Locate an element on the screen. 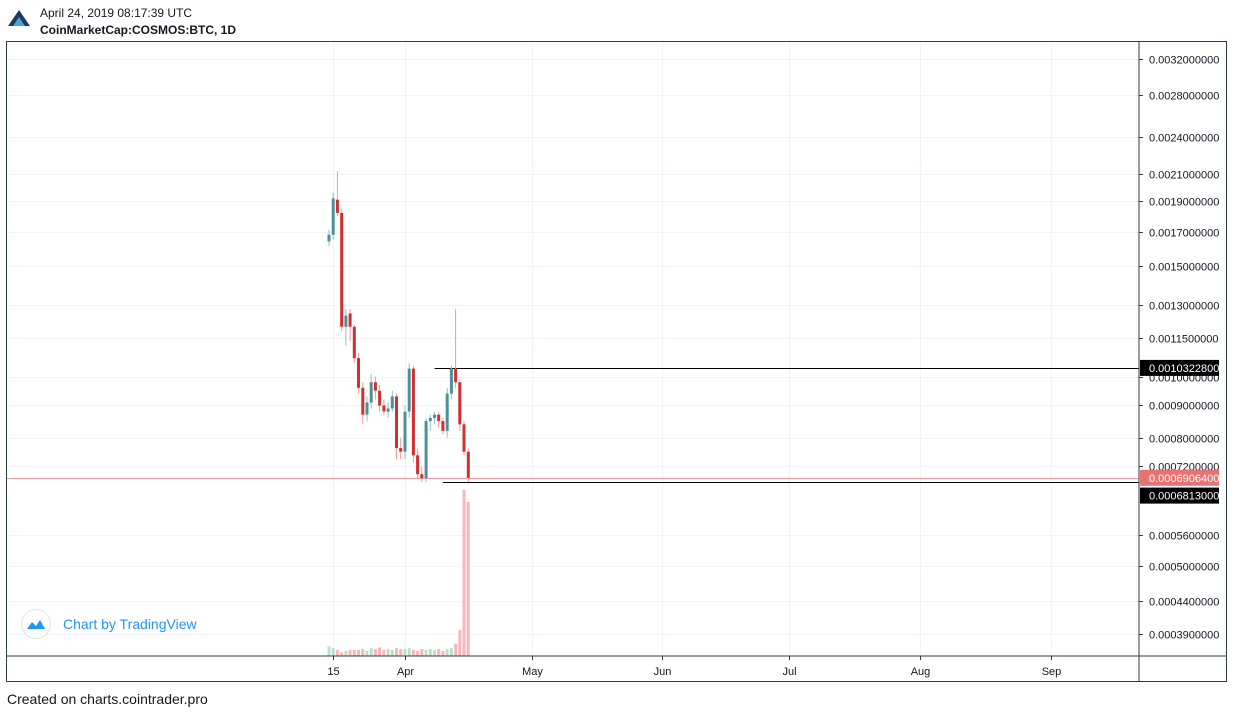 The height and width of the screenshot is (714, 1234). y-tick-label: 0.0004400000 is located at coordinates (1184, 603).